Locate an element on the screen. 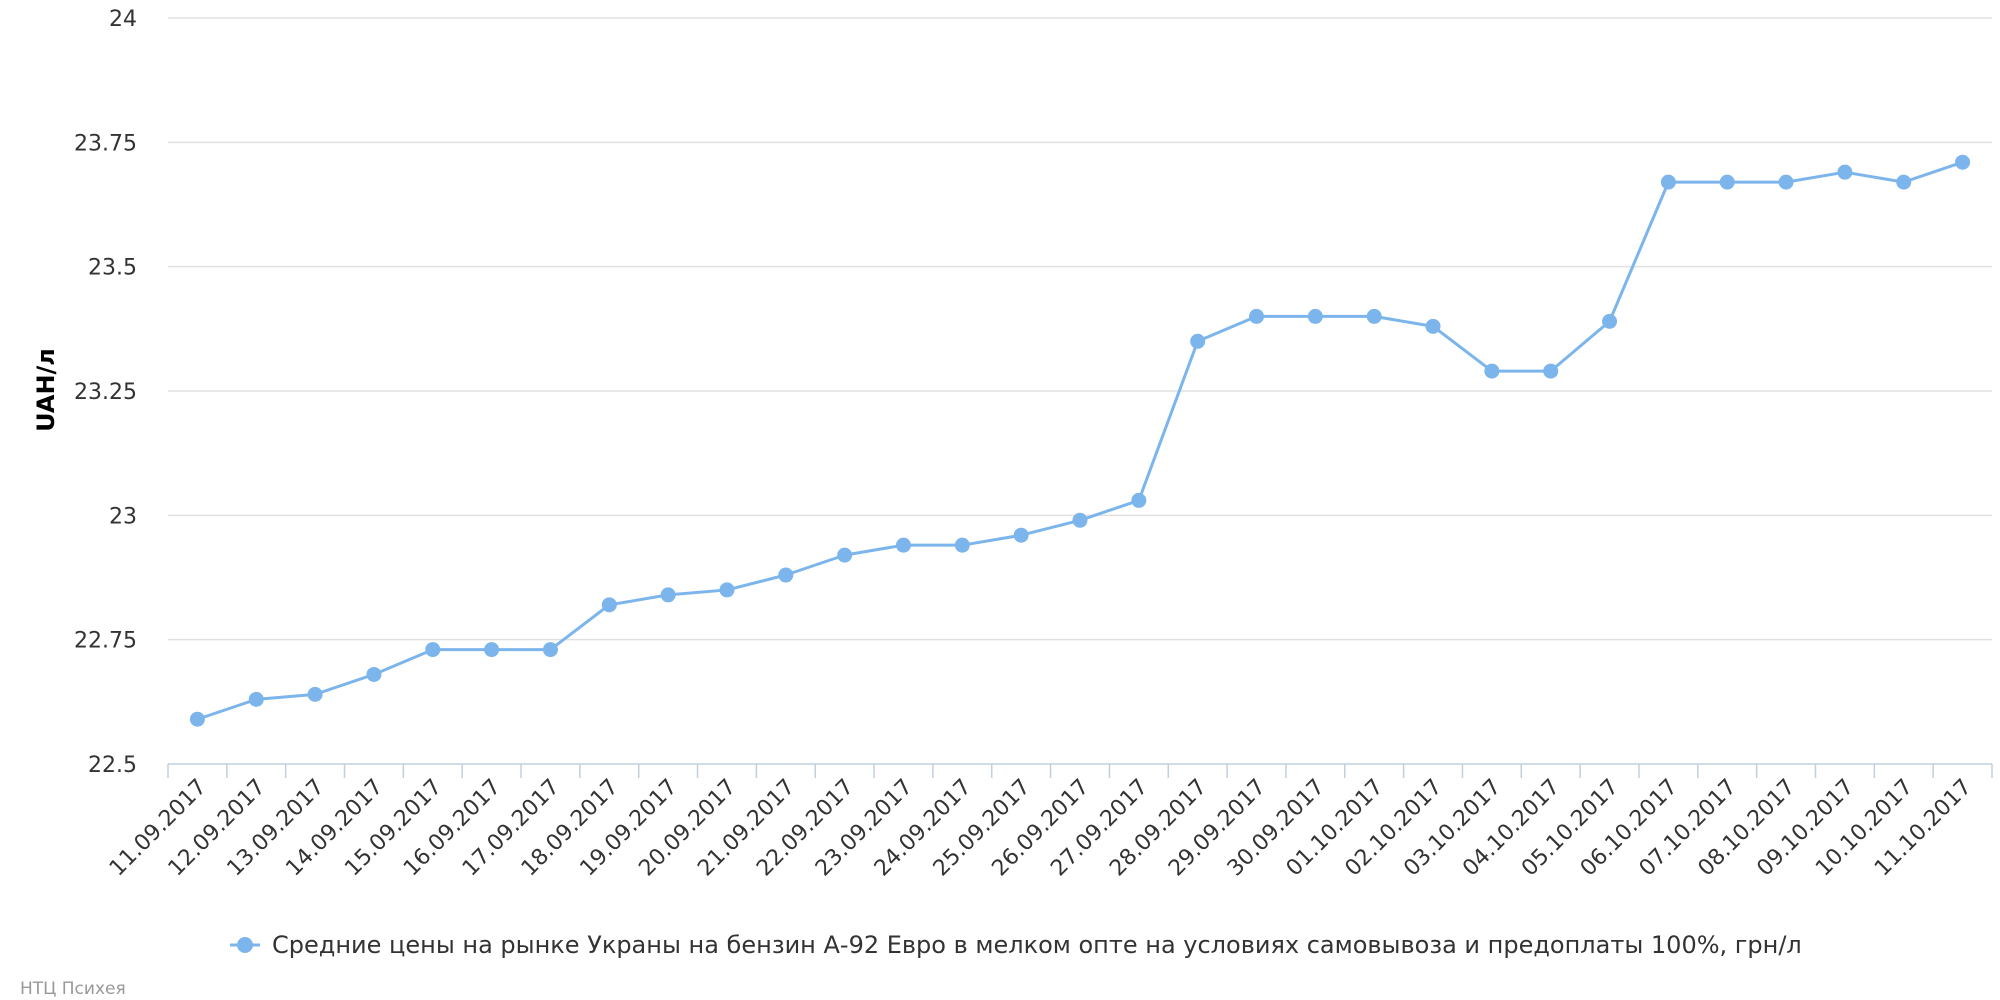  y-tick-label: 24 is located at coordinates (123, 19).